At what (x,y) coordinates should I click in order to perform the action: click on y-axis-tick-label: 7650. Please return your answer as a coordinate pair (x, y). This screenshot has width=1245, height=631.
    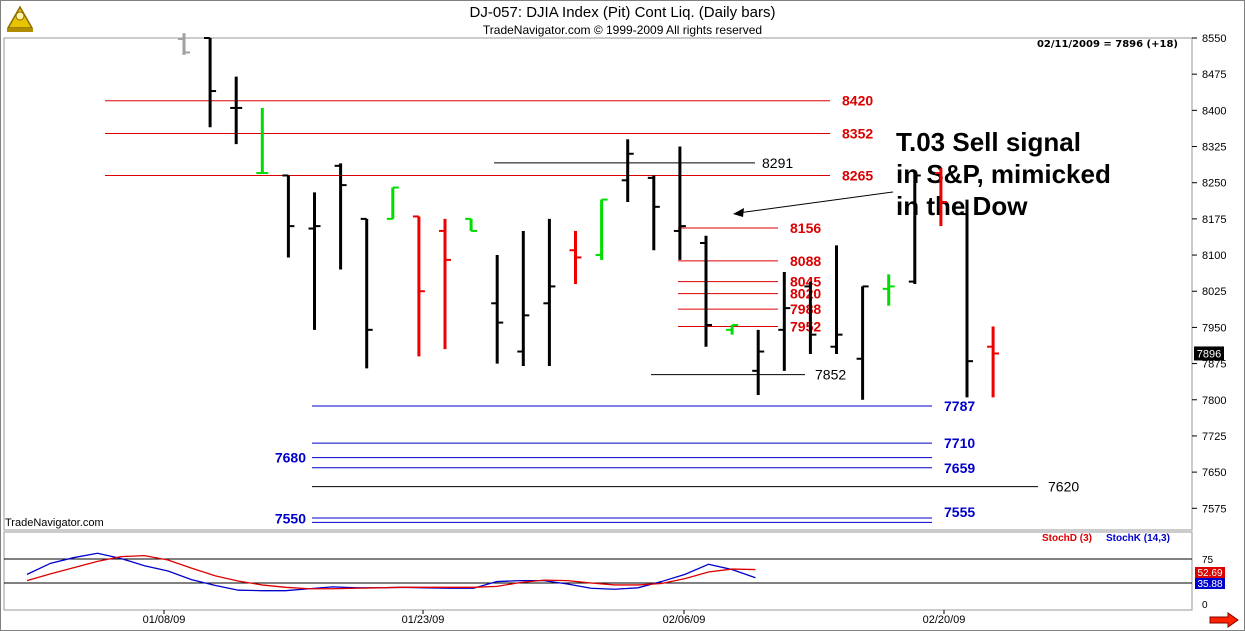
    Looking at the image, I should click on (1214, 473).